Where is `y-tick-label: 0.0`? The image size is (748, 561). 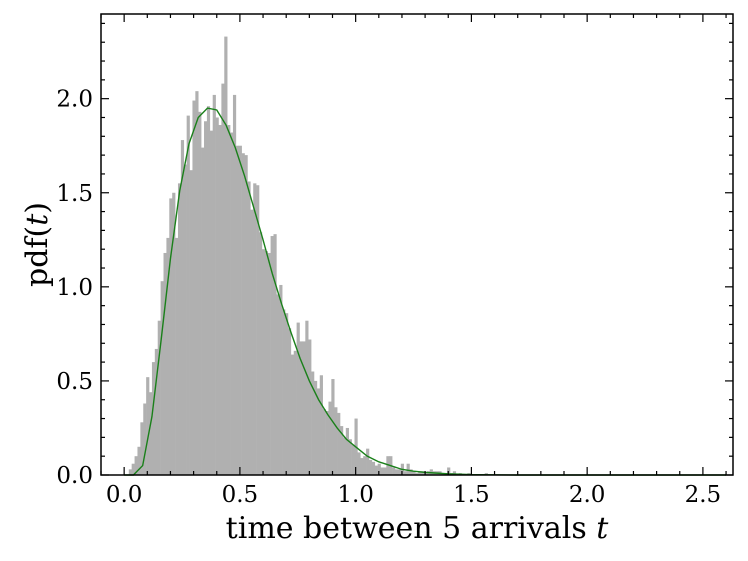 y-tick-label: 0.0 is located at coordinates (74, 476).